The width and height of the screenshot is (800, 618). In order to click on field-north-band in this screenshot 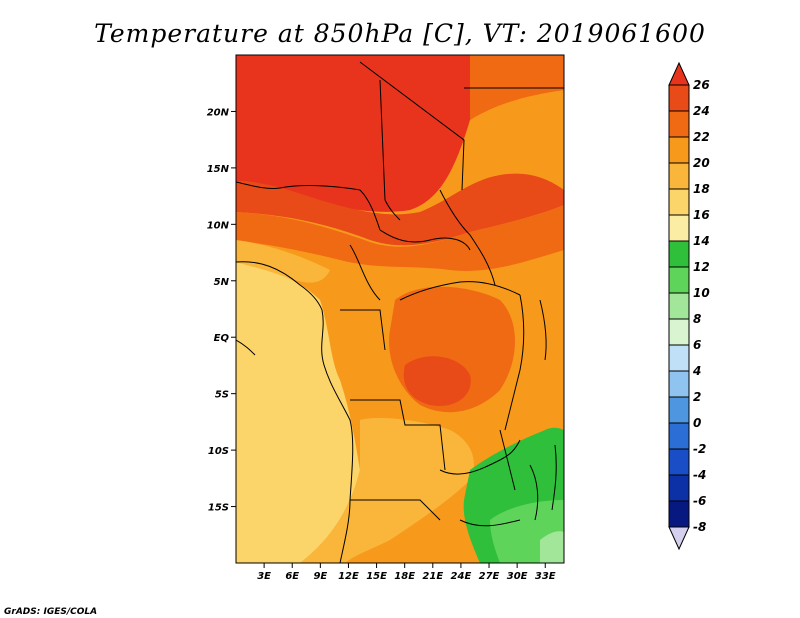, I will do `click(400, 209)`.